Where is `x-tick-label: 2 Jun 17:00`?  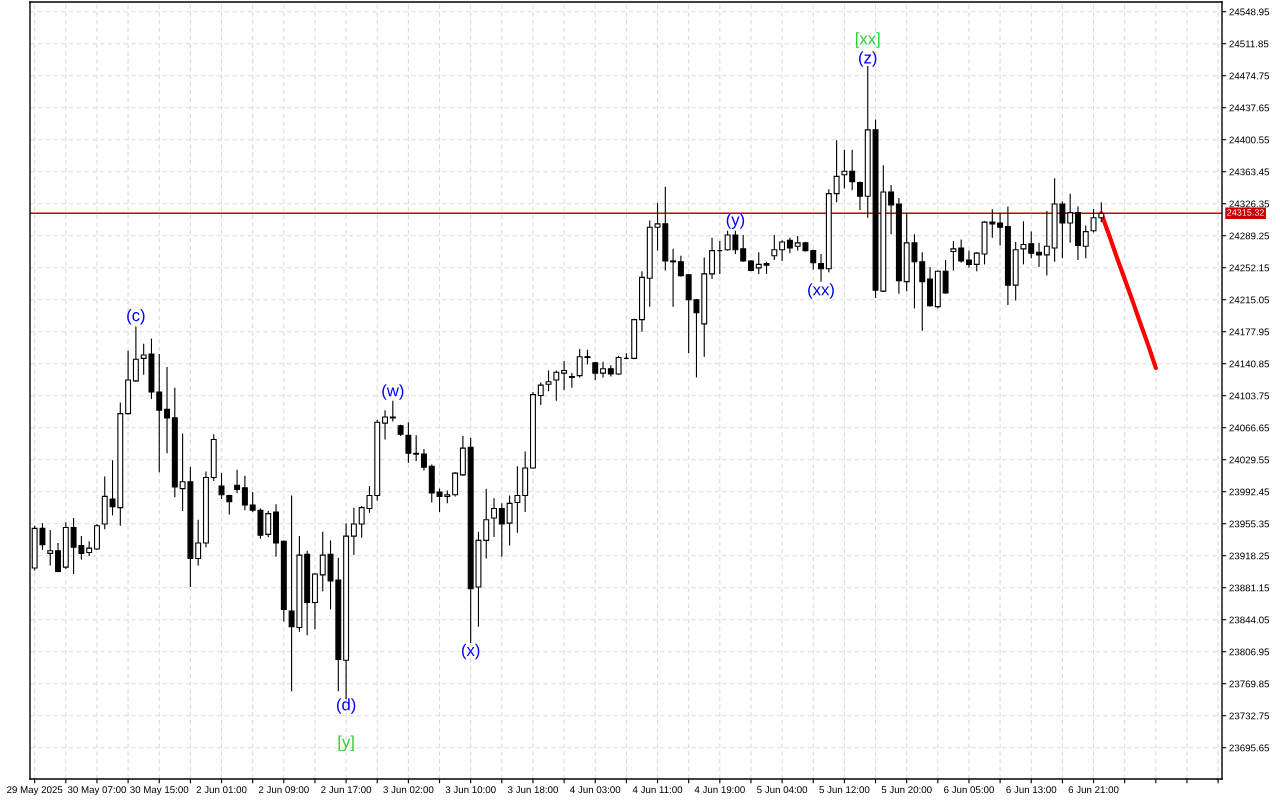
x-tick-label: 2 Jun 17:00 is located at coordinates (346, 790).